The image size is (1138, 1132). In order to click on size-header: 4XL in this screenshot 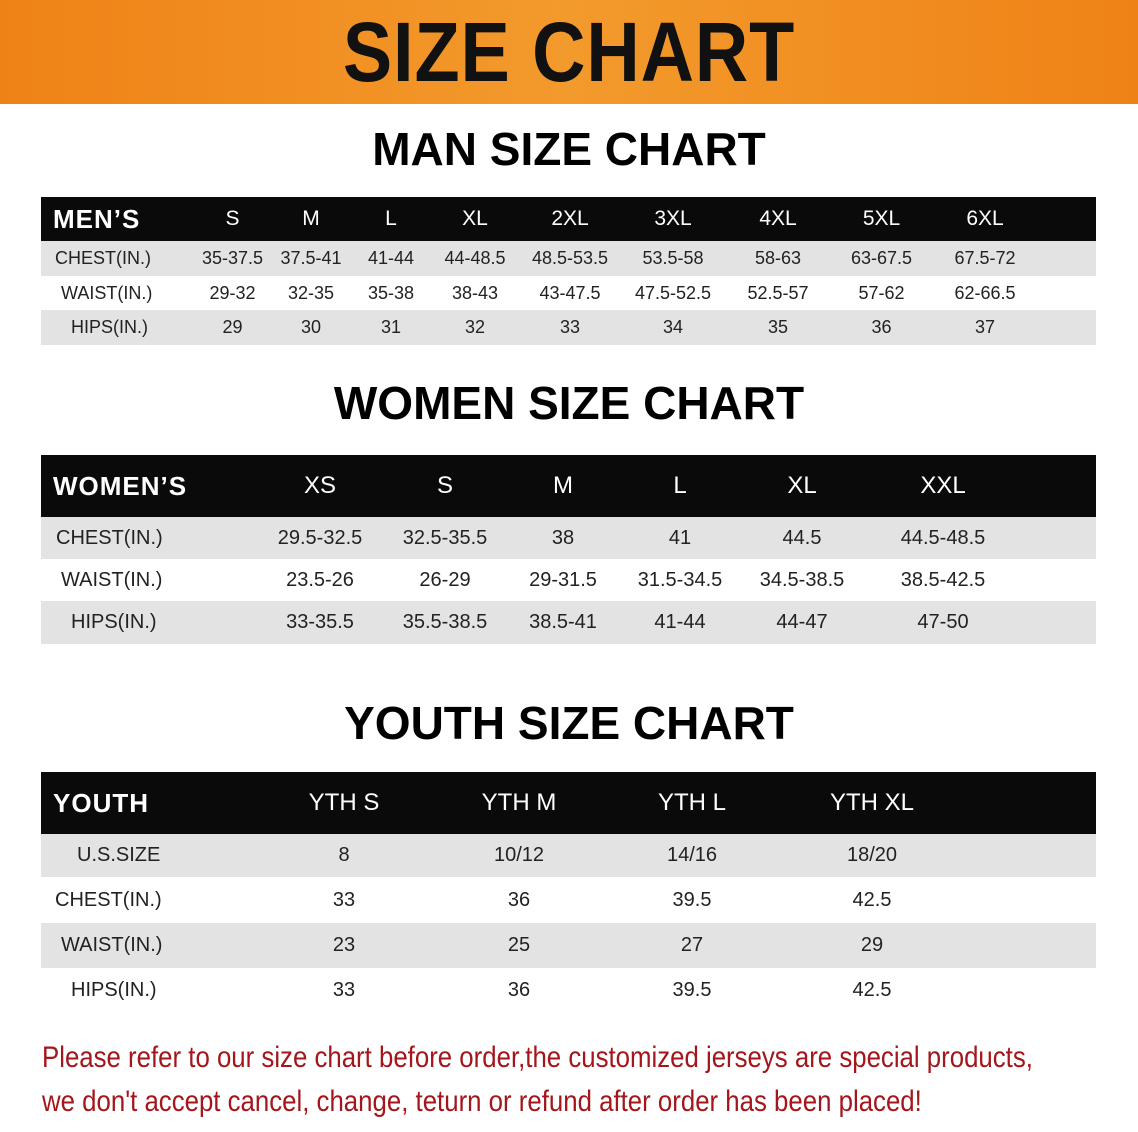, I will do `click(778, 218)`.